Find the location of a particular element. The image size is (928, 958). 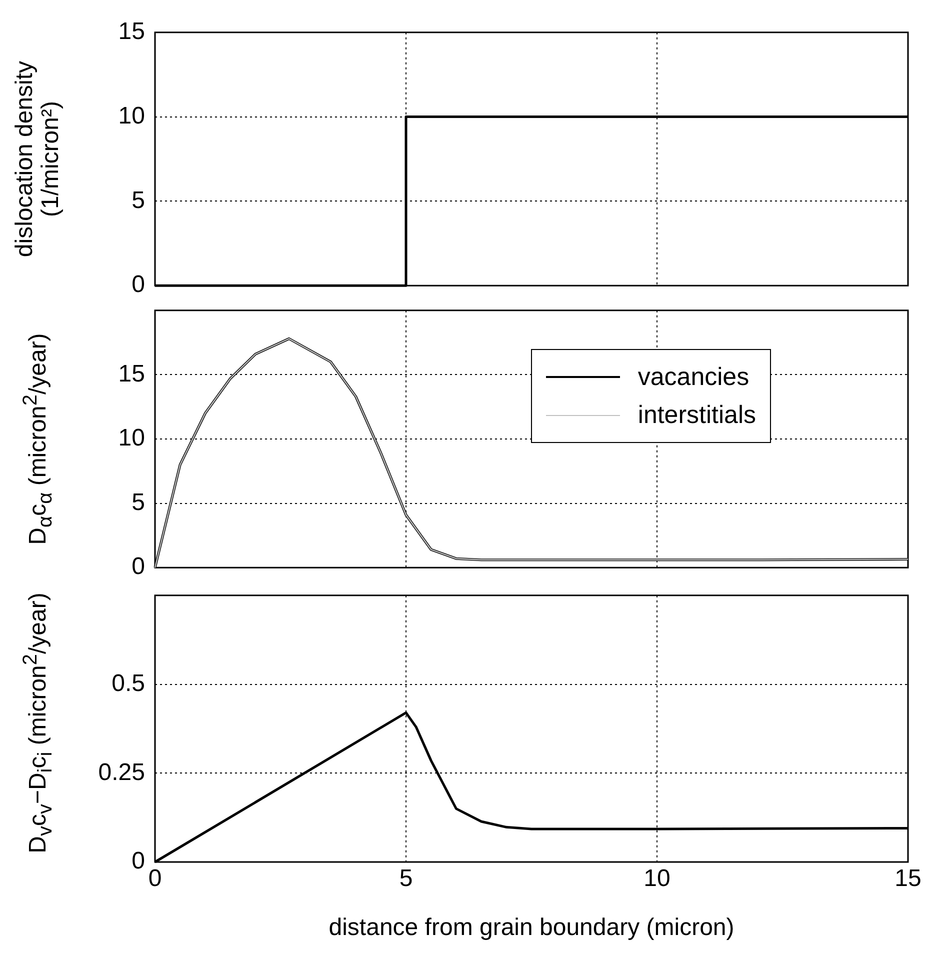

x-tick-label: 10 is located at coordinates (657, 878).